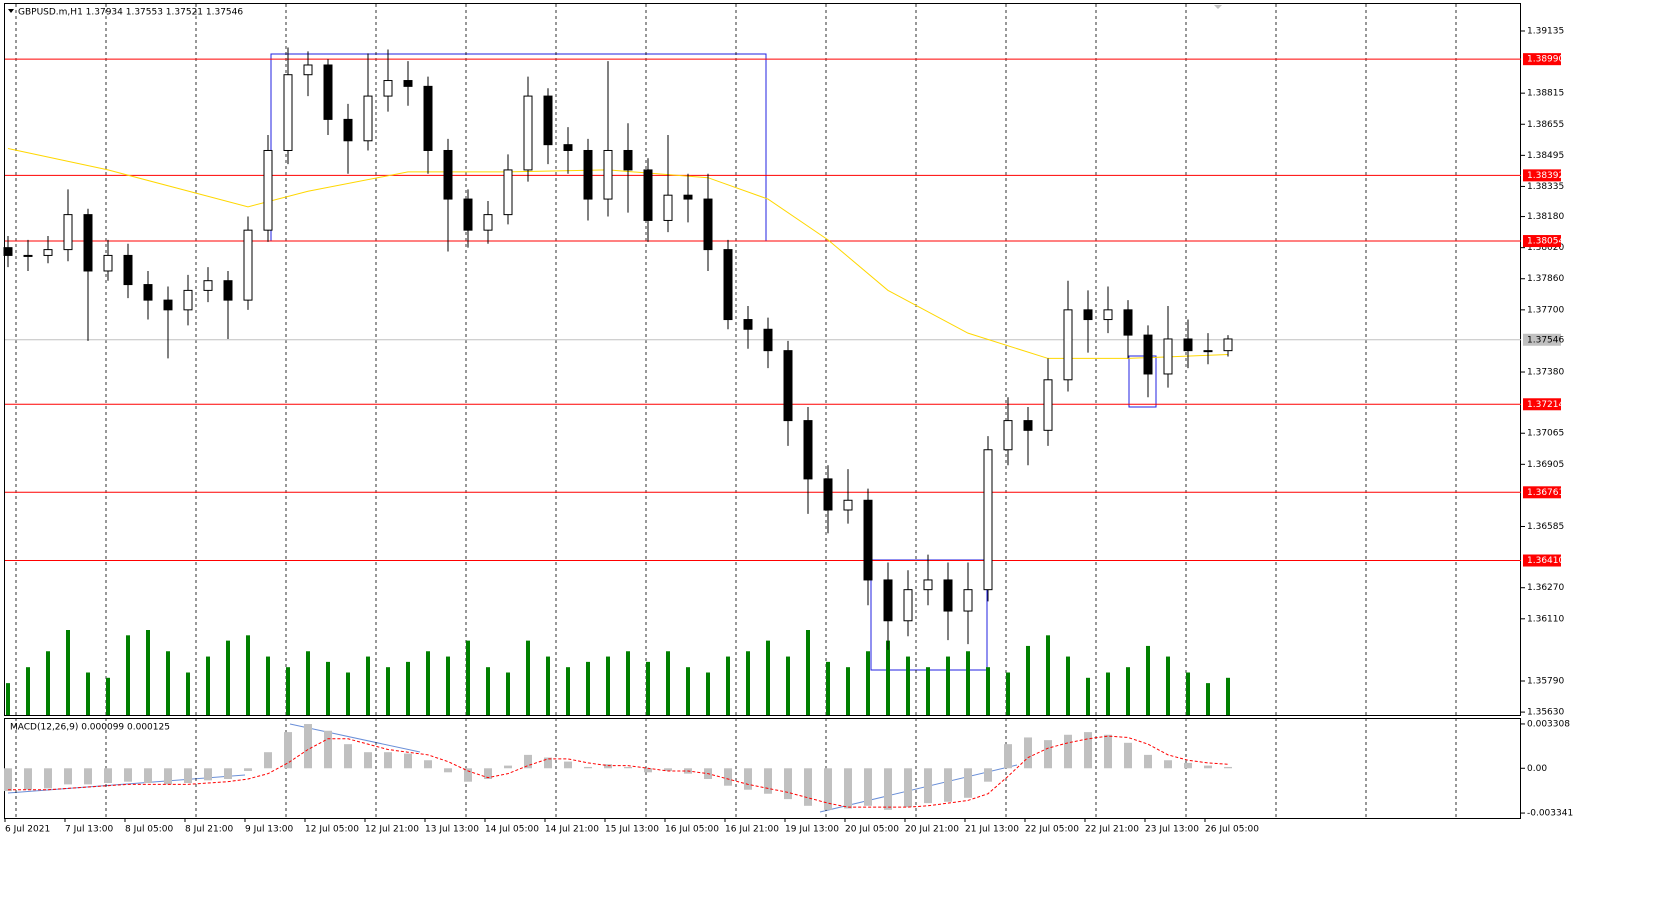 This screenshot has width=1673, height=897. What do you see at coordinates (332, 830) in the screenshot?
I see `x-tick-label: 12 Jul 05:00` at bounding box center [332, 830].